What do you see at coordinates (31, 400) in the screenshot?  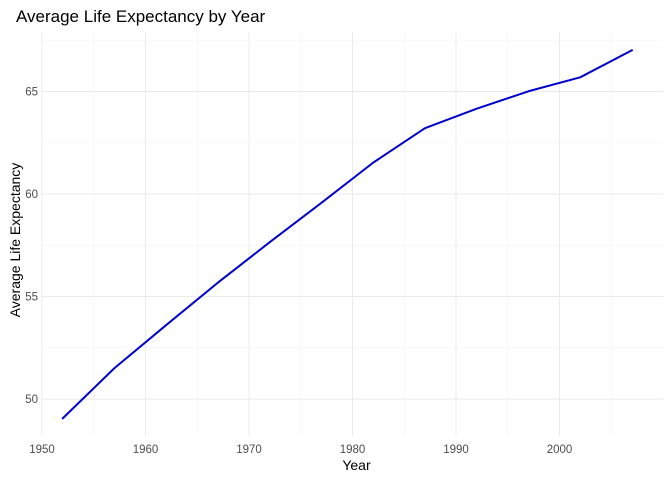 I see `y-tick-label: 50` at bounding box center [31, 400].